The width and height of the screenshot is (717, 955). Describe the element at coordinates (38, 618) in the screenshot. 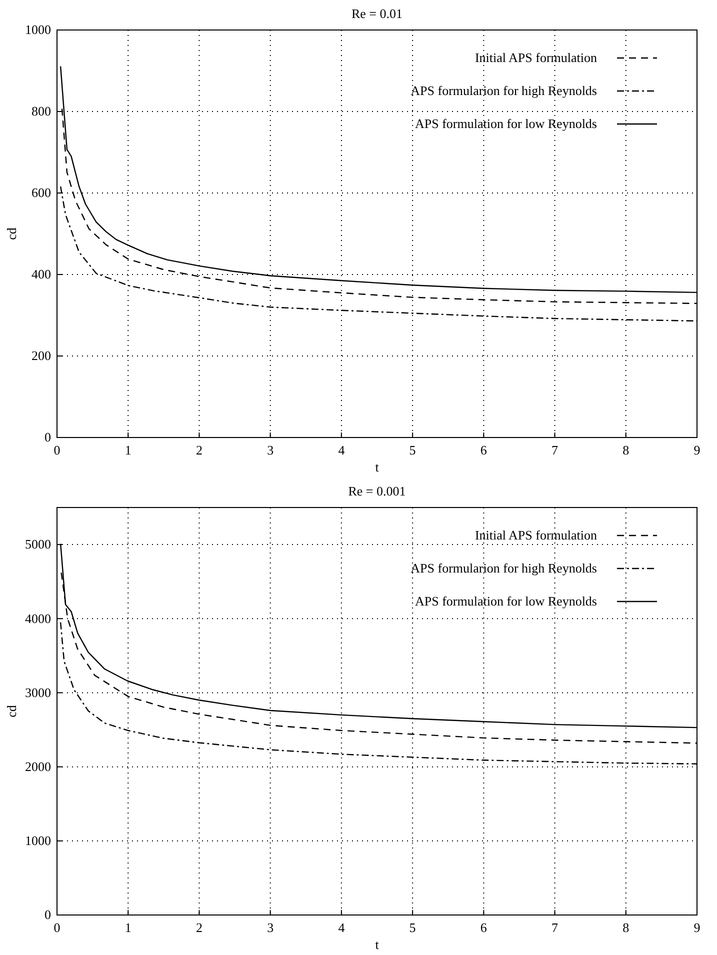

I see `y-tick-label: 4000` at that location.